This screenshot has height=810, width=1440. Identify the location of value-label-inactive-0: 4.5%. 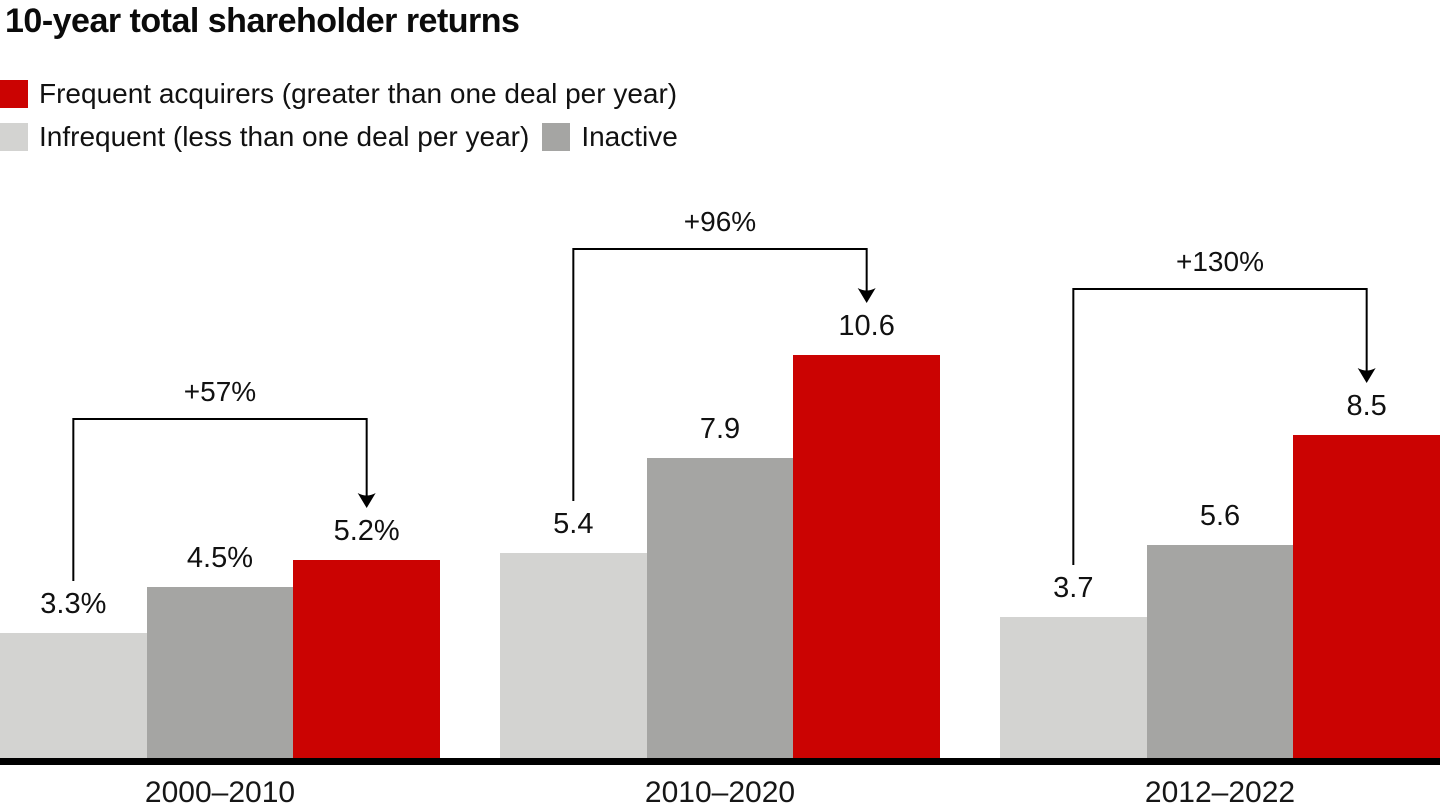
(220, 558).